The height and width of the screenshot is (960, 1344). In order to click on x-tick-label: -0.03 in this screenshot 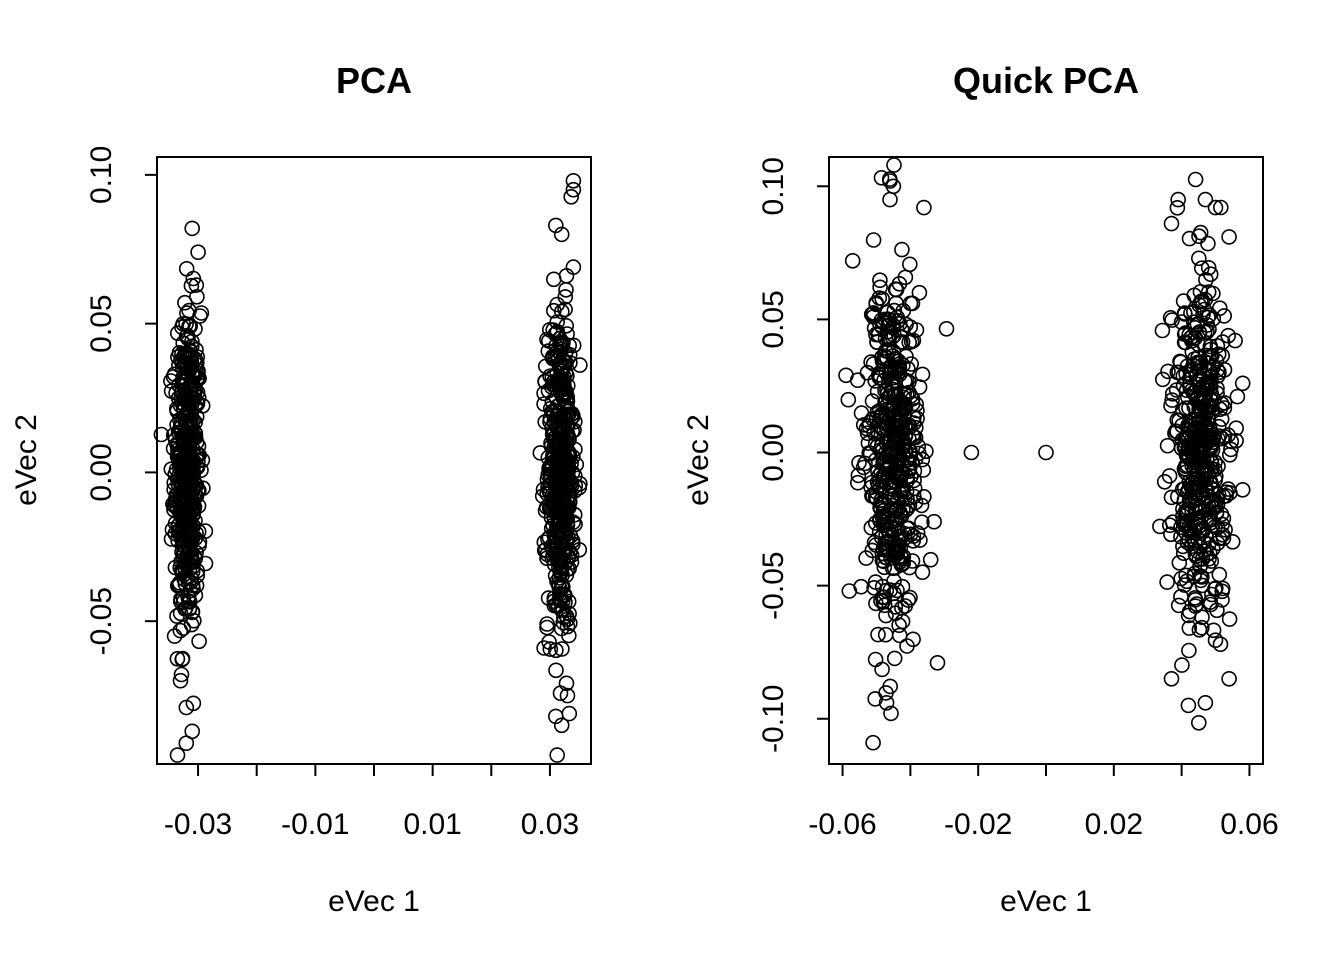, I will do `click(198, 824)`.